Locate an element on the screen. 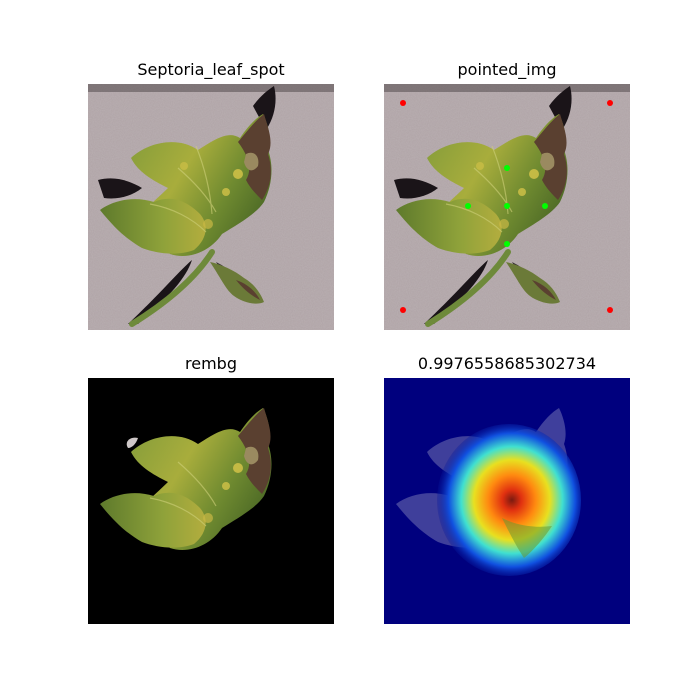 This screenshot has width=700, height=700. panel-title-rembg: rembg is located at coordinates (211, 363).